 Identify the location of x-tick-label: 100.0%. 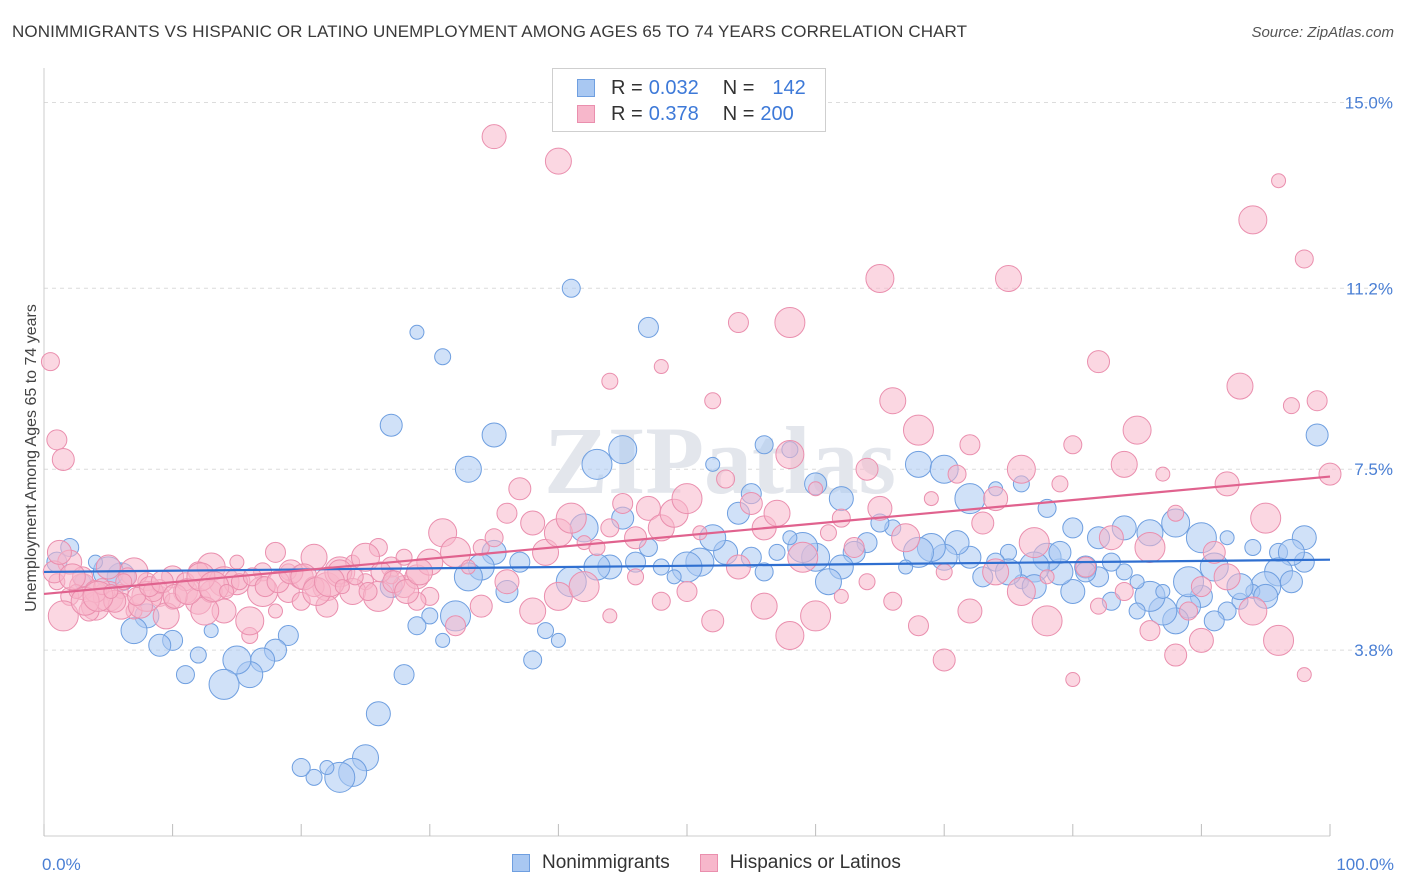
(1365, 864).